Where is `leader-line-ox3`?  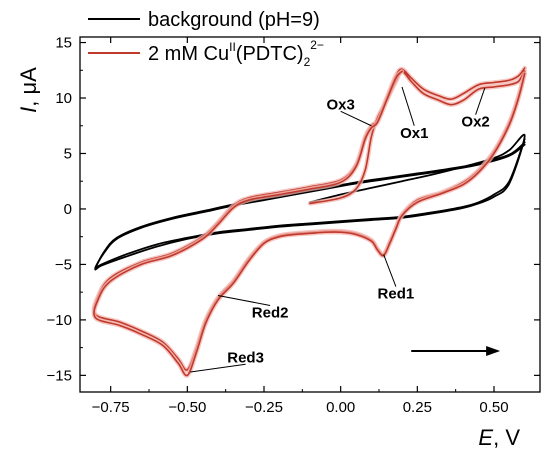 leader-line-ox3 is located at coordinates (356, 118).